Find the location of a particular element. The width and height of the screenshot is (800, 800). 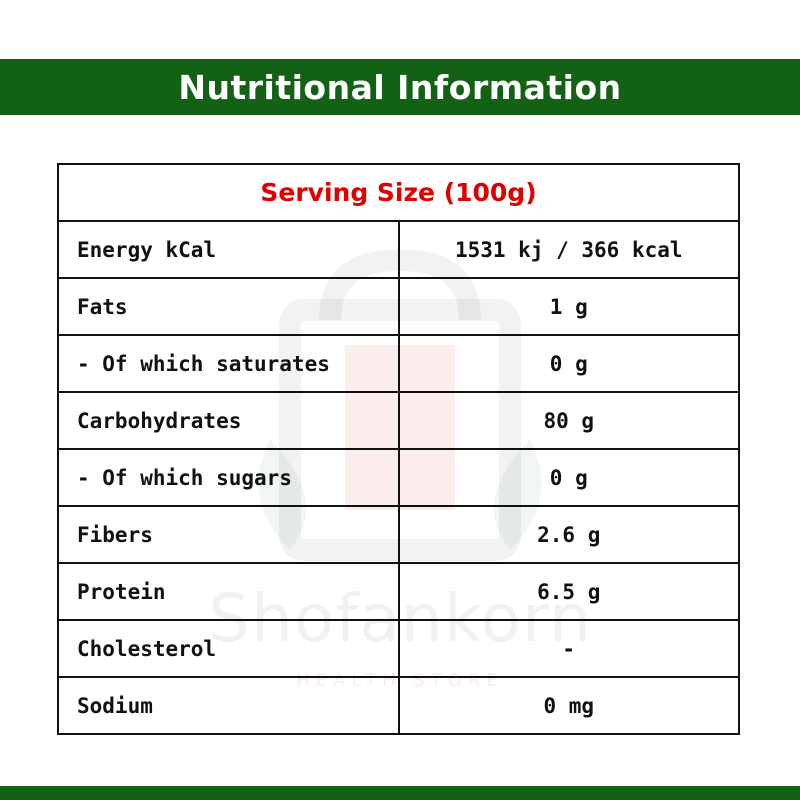

nutrient-value: 80 g is located at coordinates (568, 420).